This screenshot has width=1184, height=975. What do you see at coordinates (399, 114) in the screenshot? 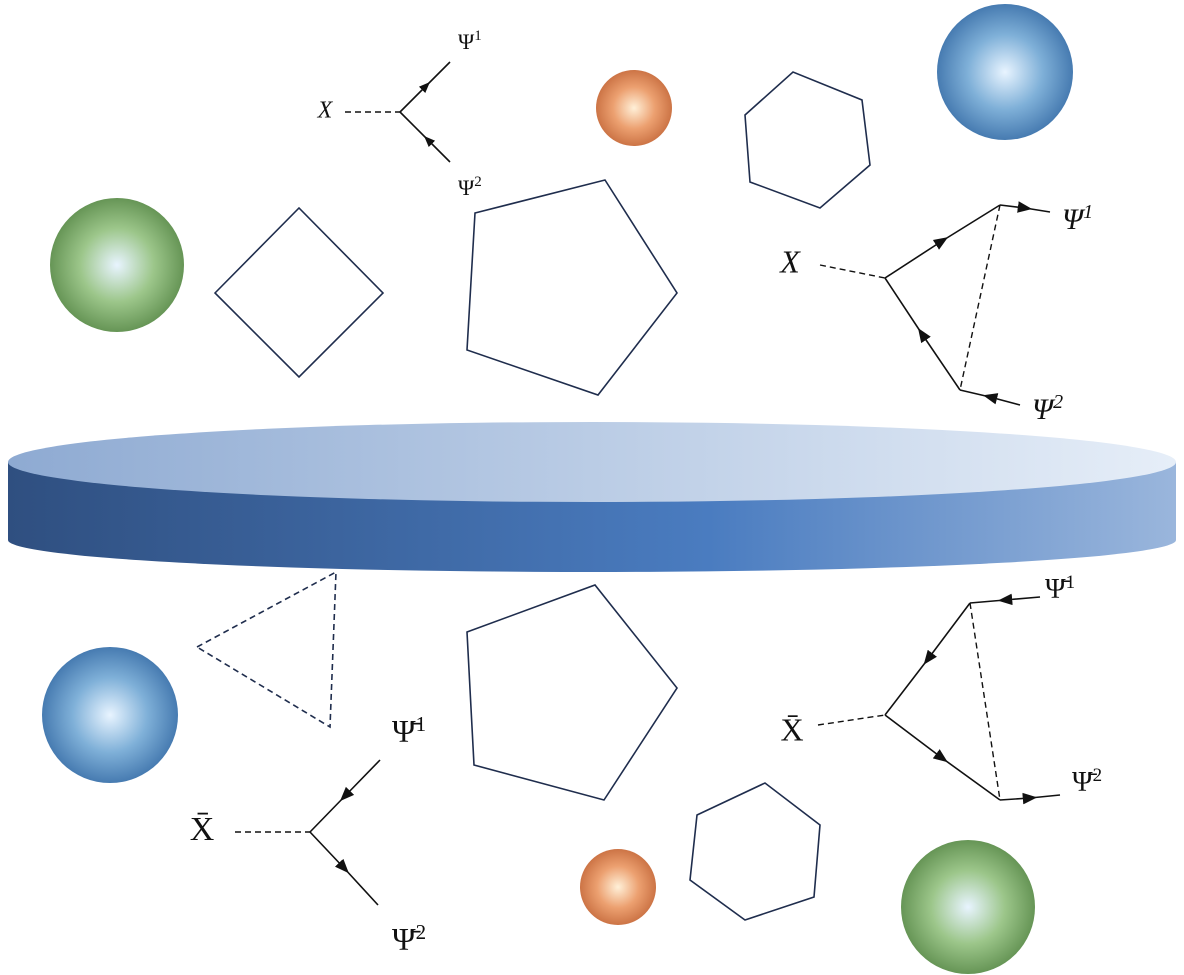
I see `vertex-diagram: X Ψ1 Ψ2` at bounding box center [399, 114].